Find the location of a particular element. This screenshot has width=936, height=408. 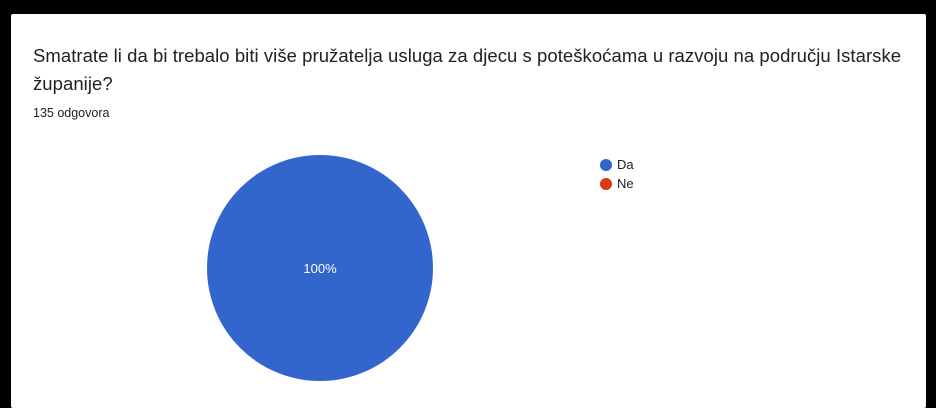

legend-item-ne: Ne is located at coordinates (617, 183).